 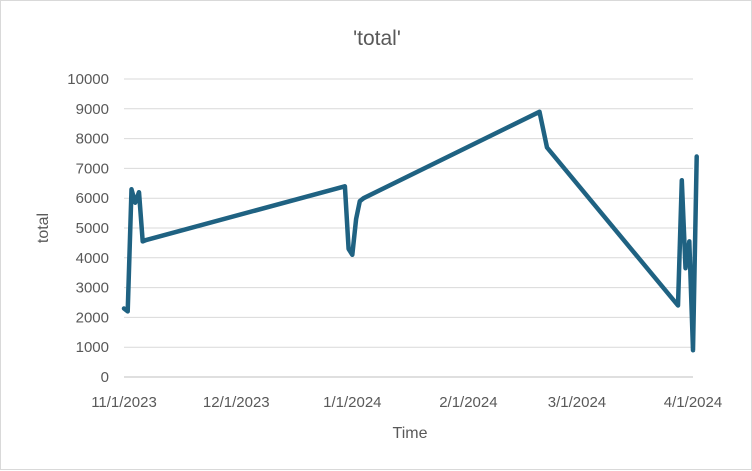 What do you see at coordinates (92, 109) in the screenshot?
I see `y-tick-label: 9000` at bounding box center [92, 109].